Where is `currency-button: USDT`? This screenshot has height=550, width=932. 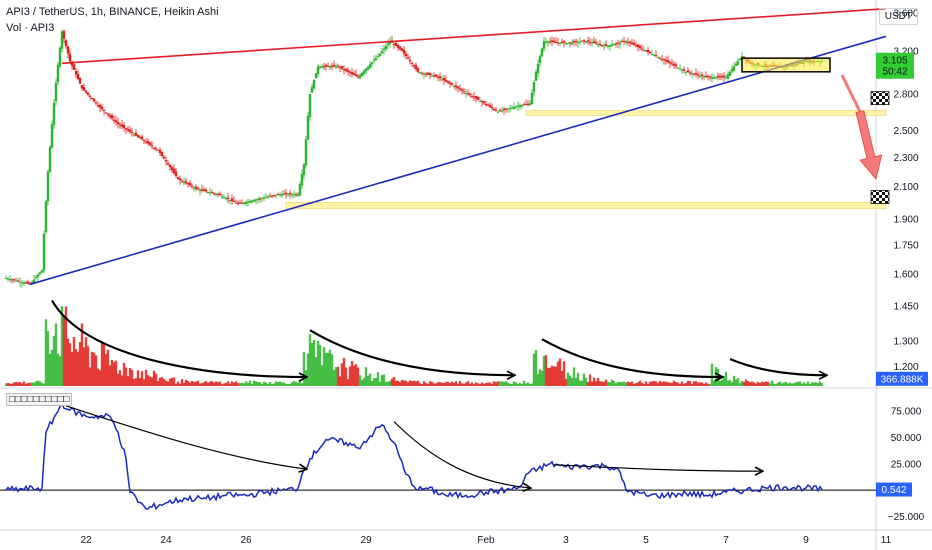
currency-button: USDT is located at coordinates (898, 16).